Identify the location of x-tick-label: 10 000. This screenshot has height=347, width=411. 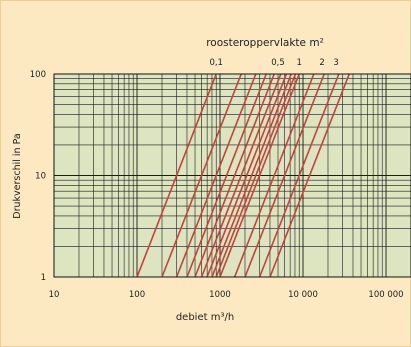
(303, 295).